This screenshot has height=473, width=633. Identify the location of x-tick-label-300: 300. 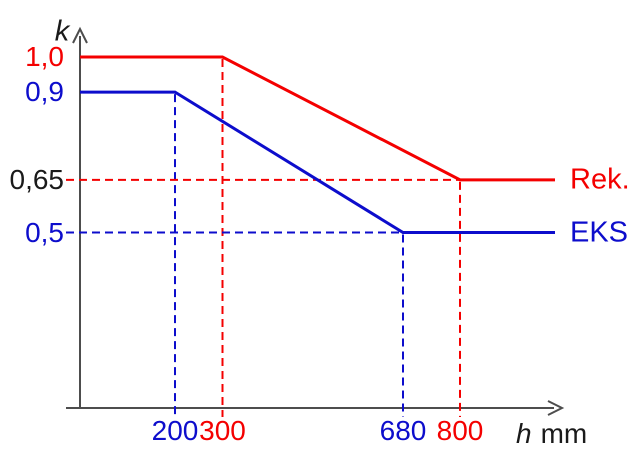
(222, 430).